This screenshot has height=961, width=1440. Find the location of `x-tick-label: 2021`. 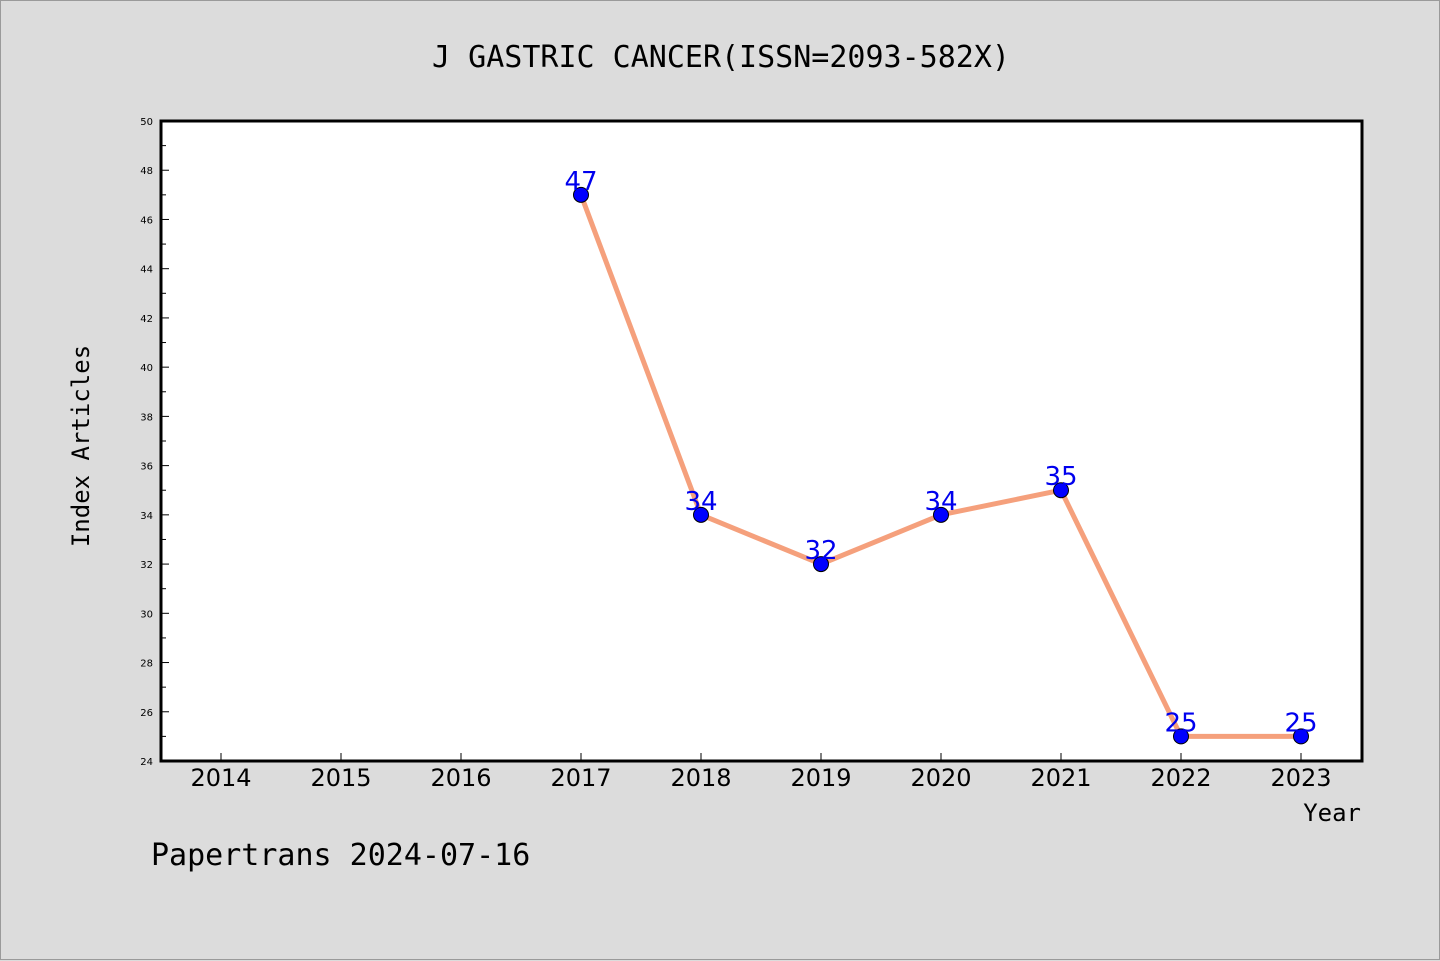

x-tick-label: 2021 is located at coordinates (1060, 778).